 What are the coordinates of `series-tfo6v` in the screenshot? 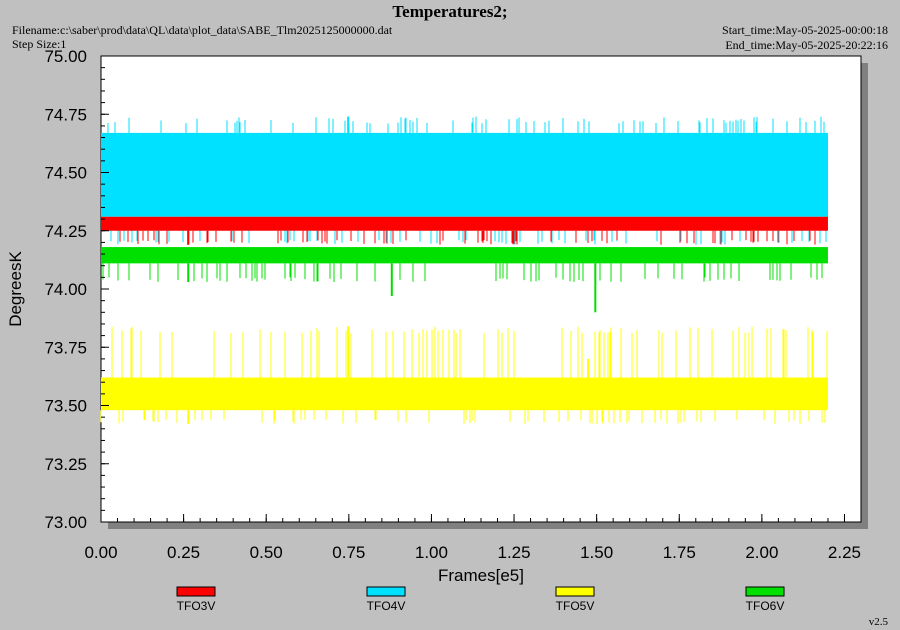 It's located at (464, 280).